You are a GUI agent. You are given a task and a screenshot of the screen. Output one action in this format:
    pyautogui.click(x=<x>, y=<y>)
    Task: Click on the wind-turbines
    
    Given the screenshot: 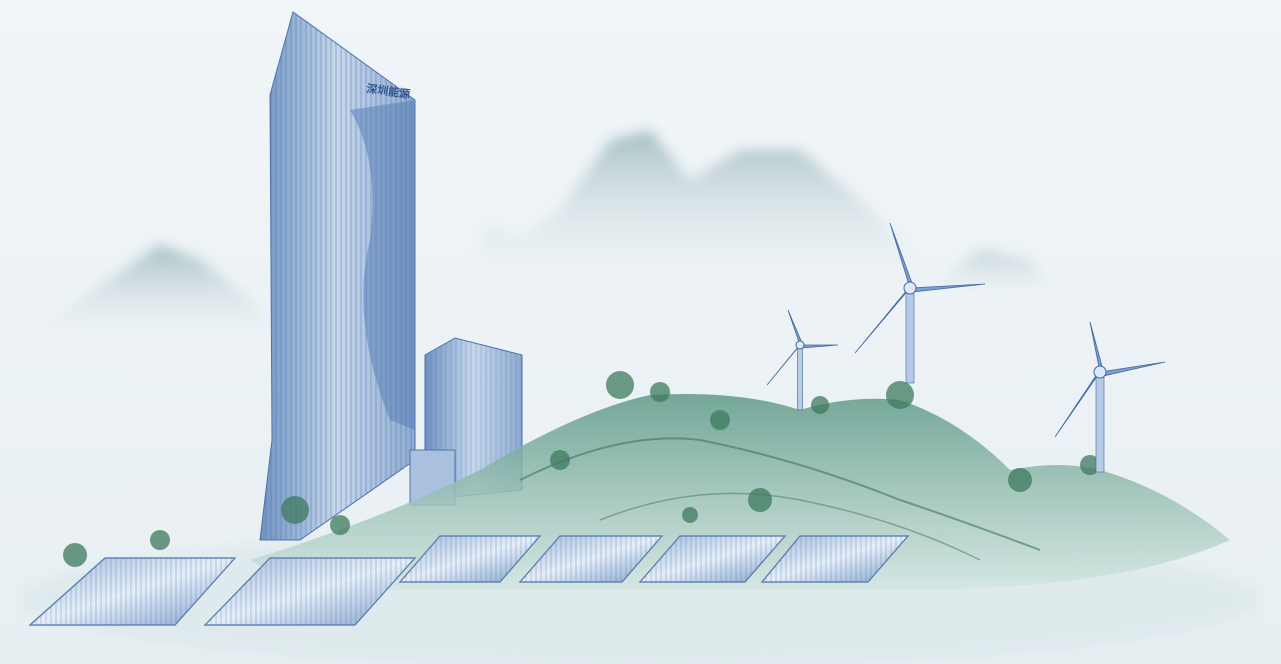 What is the action you would take?
    pyautogui.click(x=966, y=347)
    